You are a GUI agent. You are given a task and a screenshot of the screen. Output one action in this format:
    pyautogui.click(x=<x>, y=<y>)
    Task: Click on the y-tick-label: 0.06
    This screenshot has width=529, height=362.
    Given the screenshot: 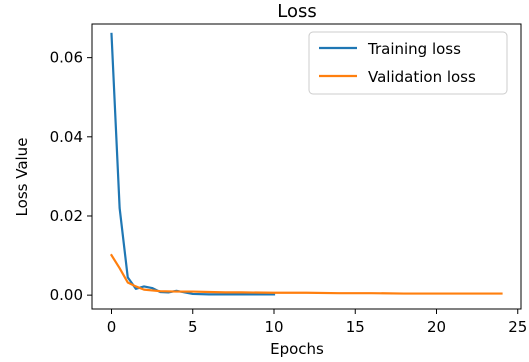 What is the action you would take?
    pyautogui.click(x=66, y=58)
    